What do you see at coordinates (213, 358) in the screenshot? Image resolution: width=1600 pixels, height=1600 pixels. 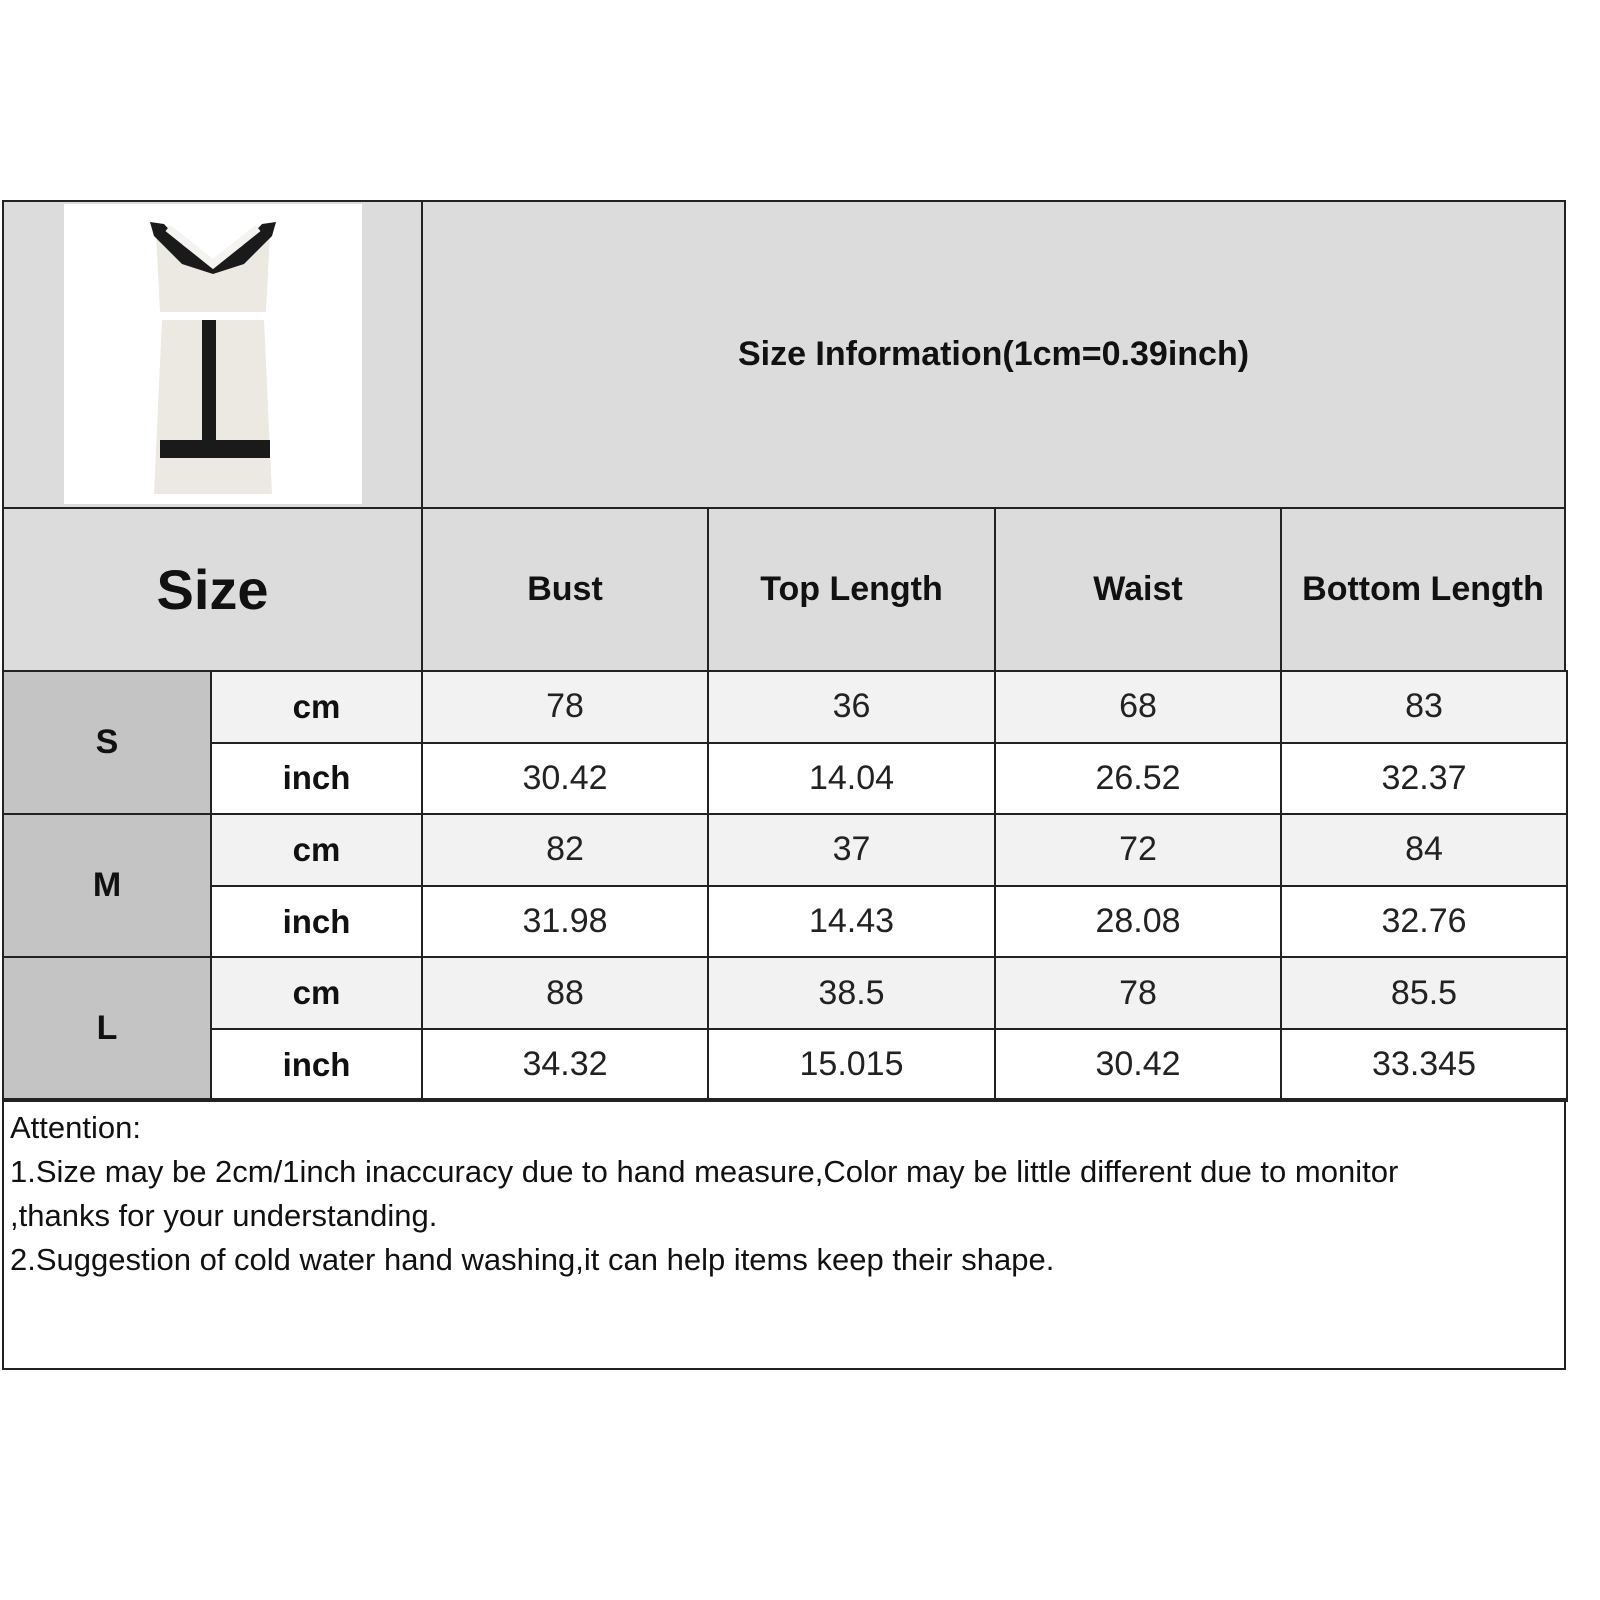 I see `dress-icon` at bounding box center [213, 358].